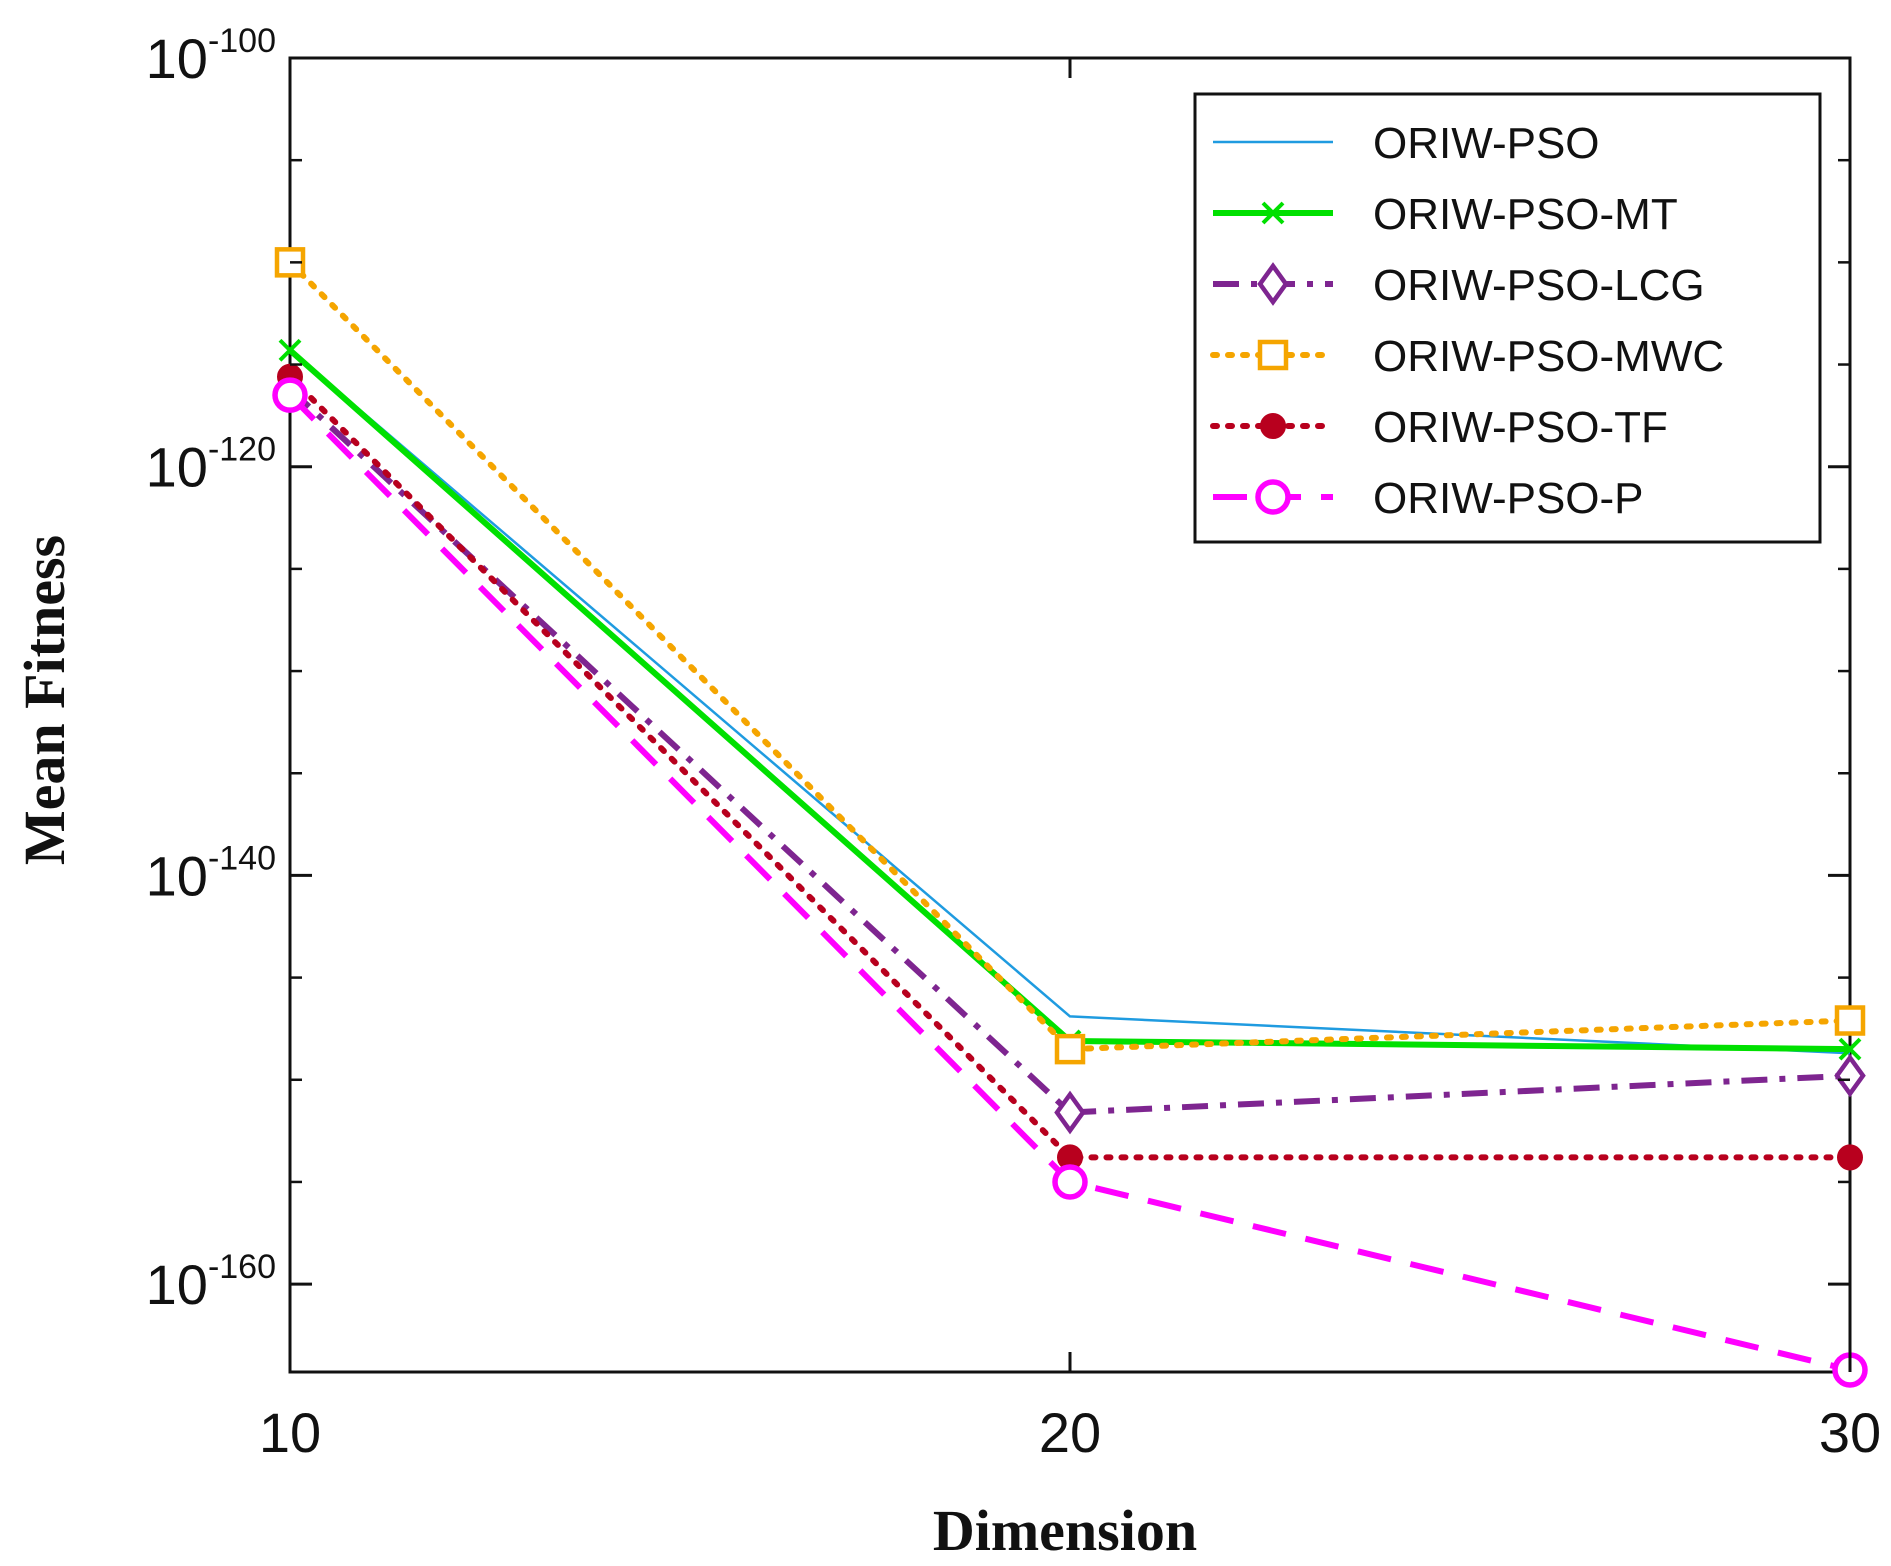  I want to click on legend-label: ORIW-PSO-P, so click(1508, 498).